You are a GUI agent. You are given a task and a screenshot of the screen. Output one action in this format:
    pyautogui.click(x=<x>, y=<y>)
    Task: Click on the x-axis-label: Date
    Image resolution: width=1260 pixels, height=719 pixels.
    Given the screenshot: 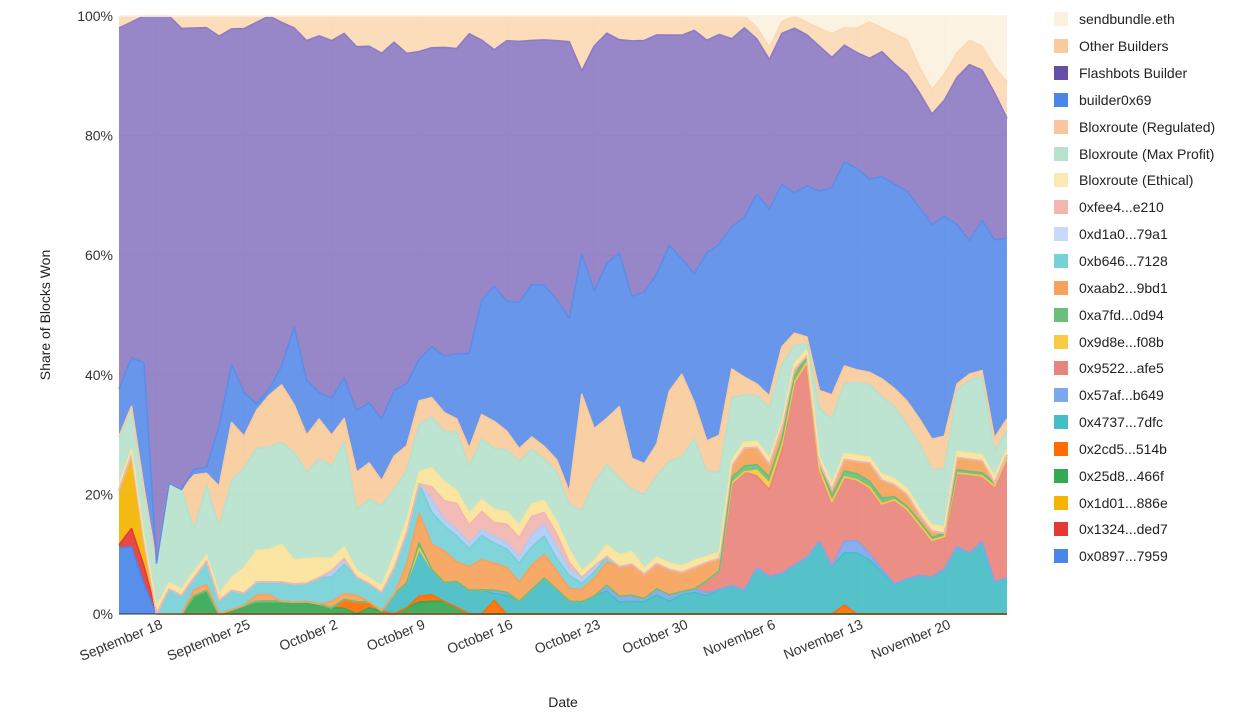 What is the action you would take?
    pyautogui.click(x=563, y=702)
    